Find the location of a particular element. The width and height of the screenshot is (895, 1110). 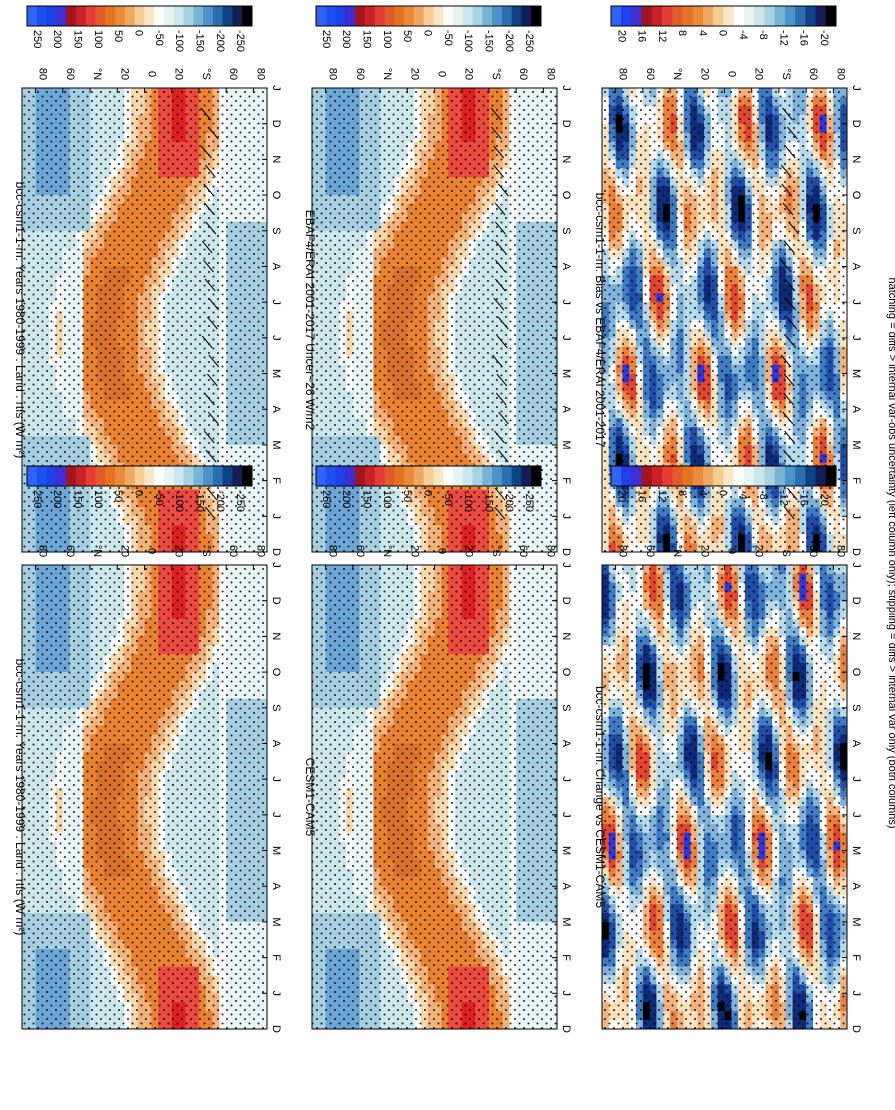

stippling-overlay is located at coordinates (144, 797).